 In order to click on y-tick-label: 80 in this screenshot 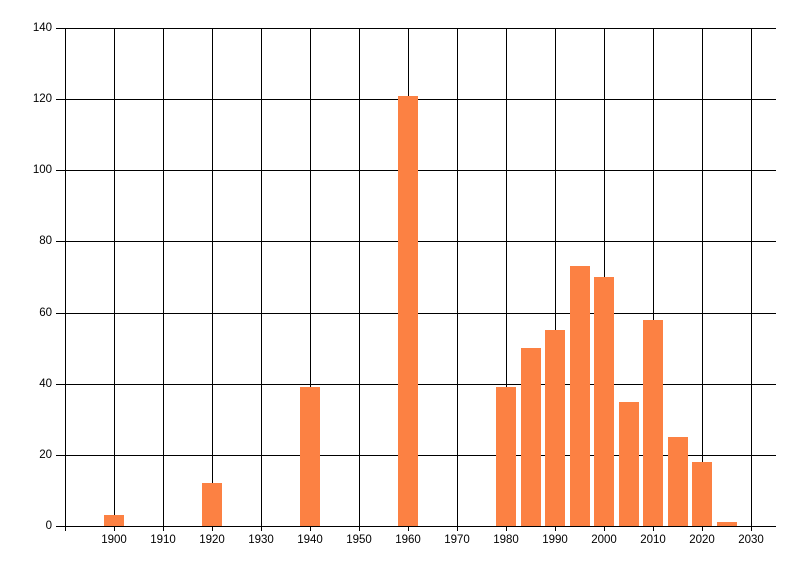, I will do `click(45, 241)`.